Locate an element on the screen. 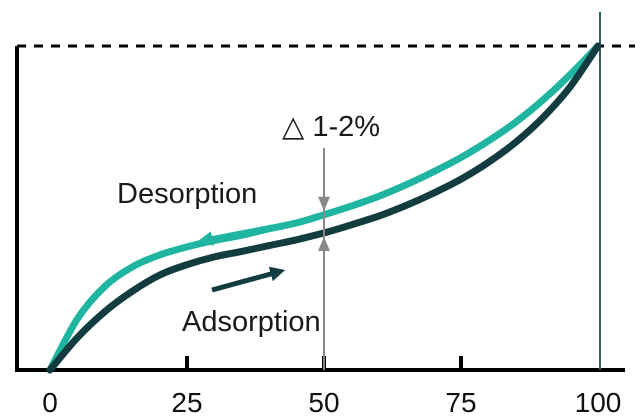  adsorption-label: Adsorption is located at coordinates (251, 322).